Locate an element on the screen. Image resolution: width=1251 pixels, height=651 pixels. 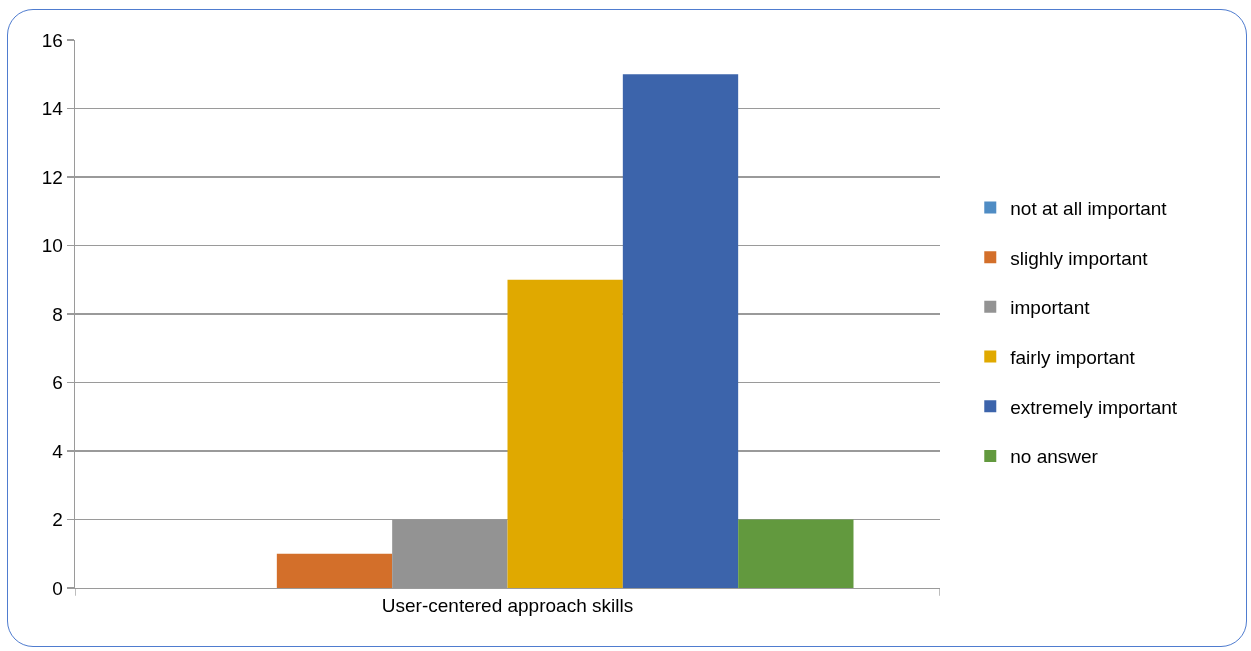
legend-label: slighly important is located at coordinates (1079, 258).